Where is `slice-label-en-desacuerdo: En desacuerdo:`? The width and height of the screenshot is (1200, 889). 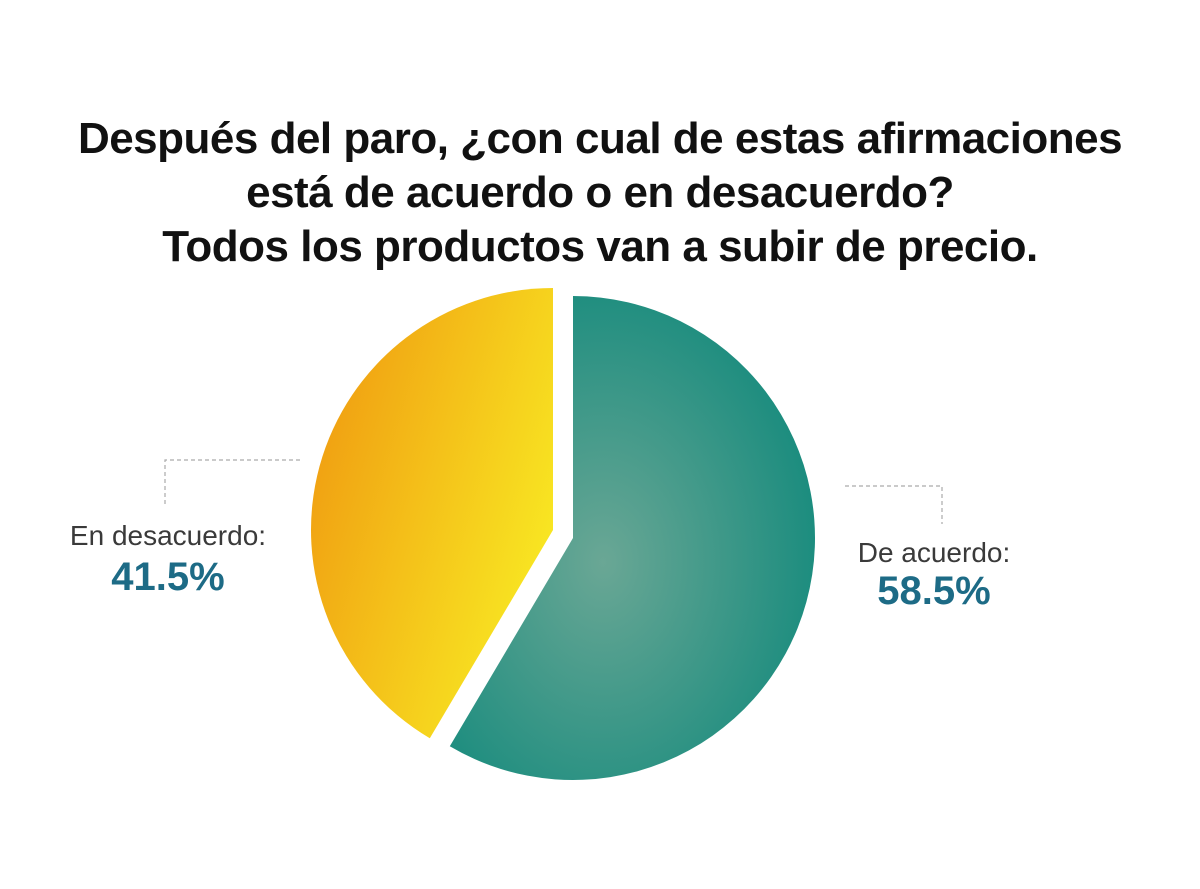 slice-label-en-desacuerdo: En desacuerdo: is located at coordinates (168, 535).